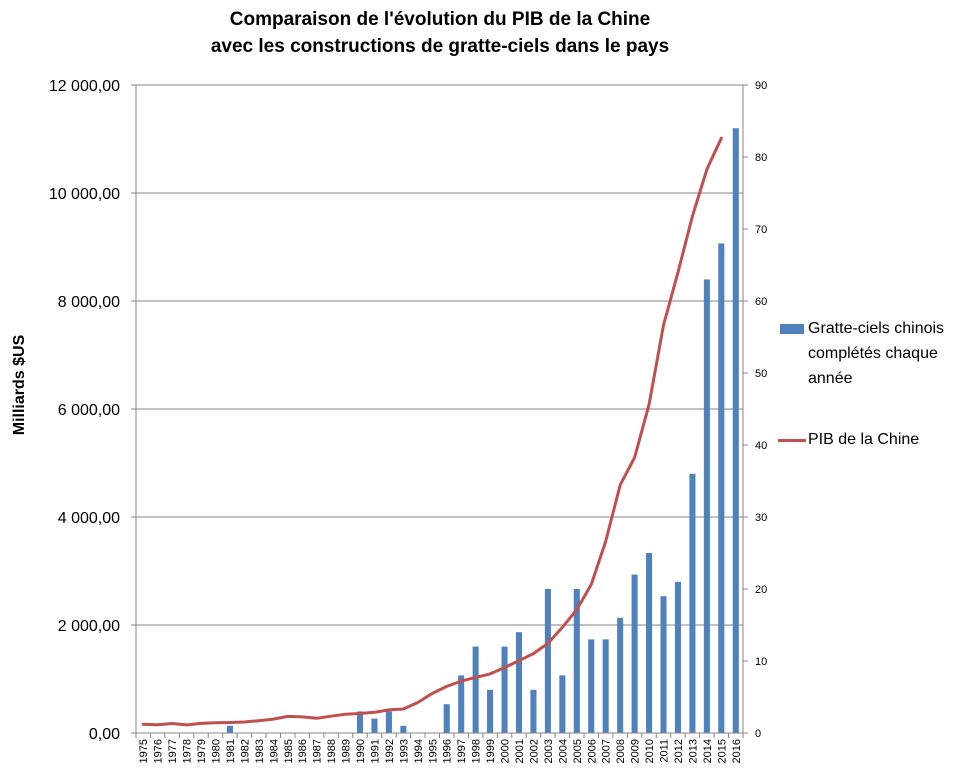  What do you see at coordinates (19, 384) in the screenshot?
I see `y-axis-label-left: Milliards $US` at bounding box center [19, 384].